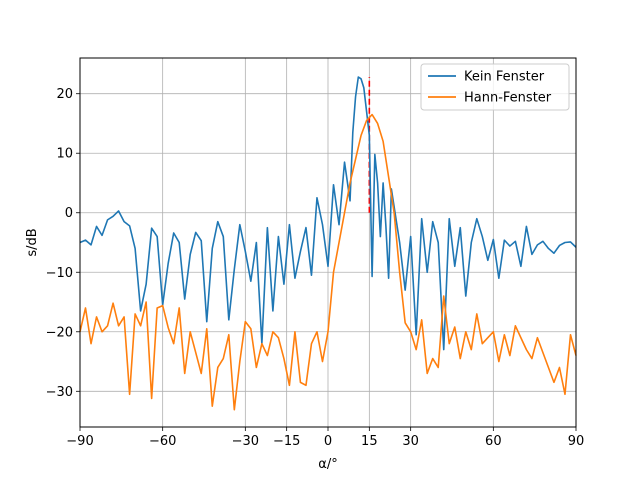 This screenshot has height=480, width=640. Describe the element at coordinates (576, 441) in the screenshot. I see `x-tick-label: 90` at that location.